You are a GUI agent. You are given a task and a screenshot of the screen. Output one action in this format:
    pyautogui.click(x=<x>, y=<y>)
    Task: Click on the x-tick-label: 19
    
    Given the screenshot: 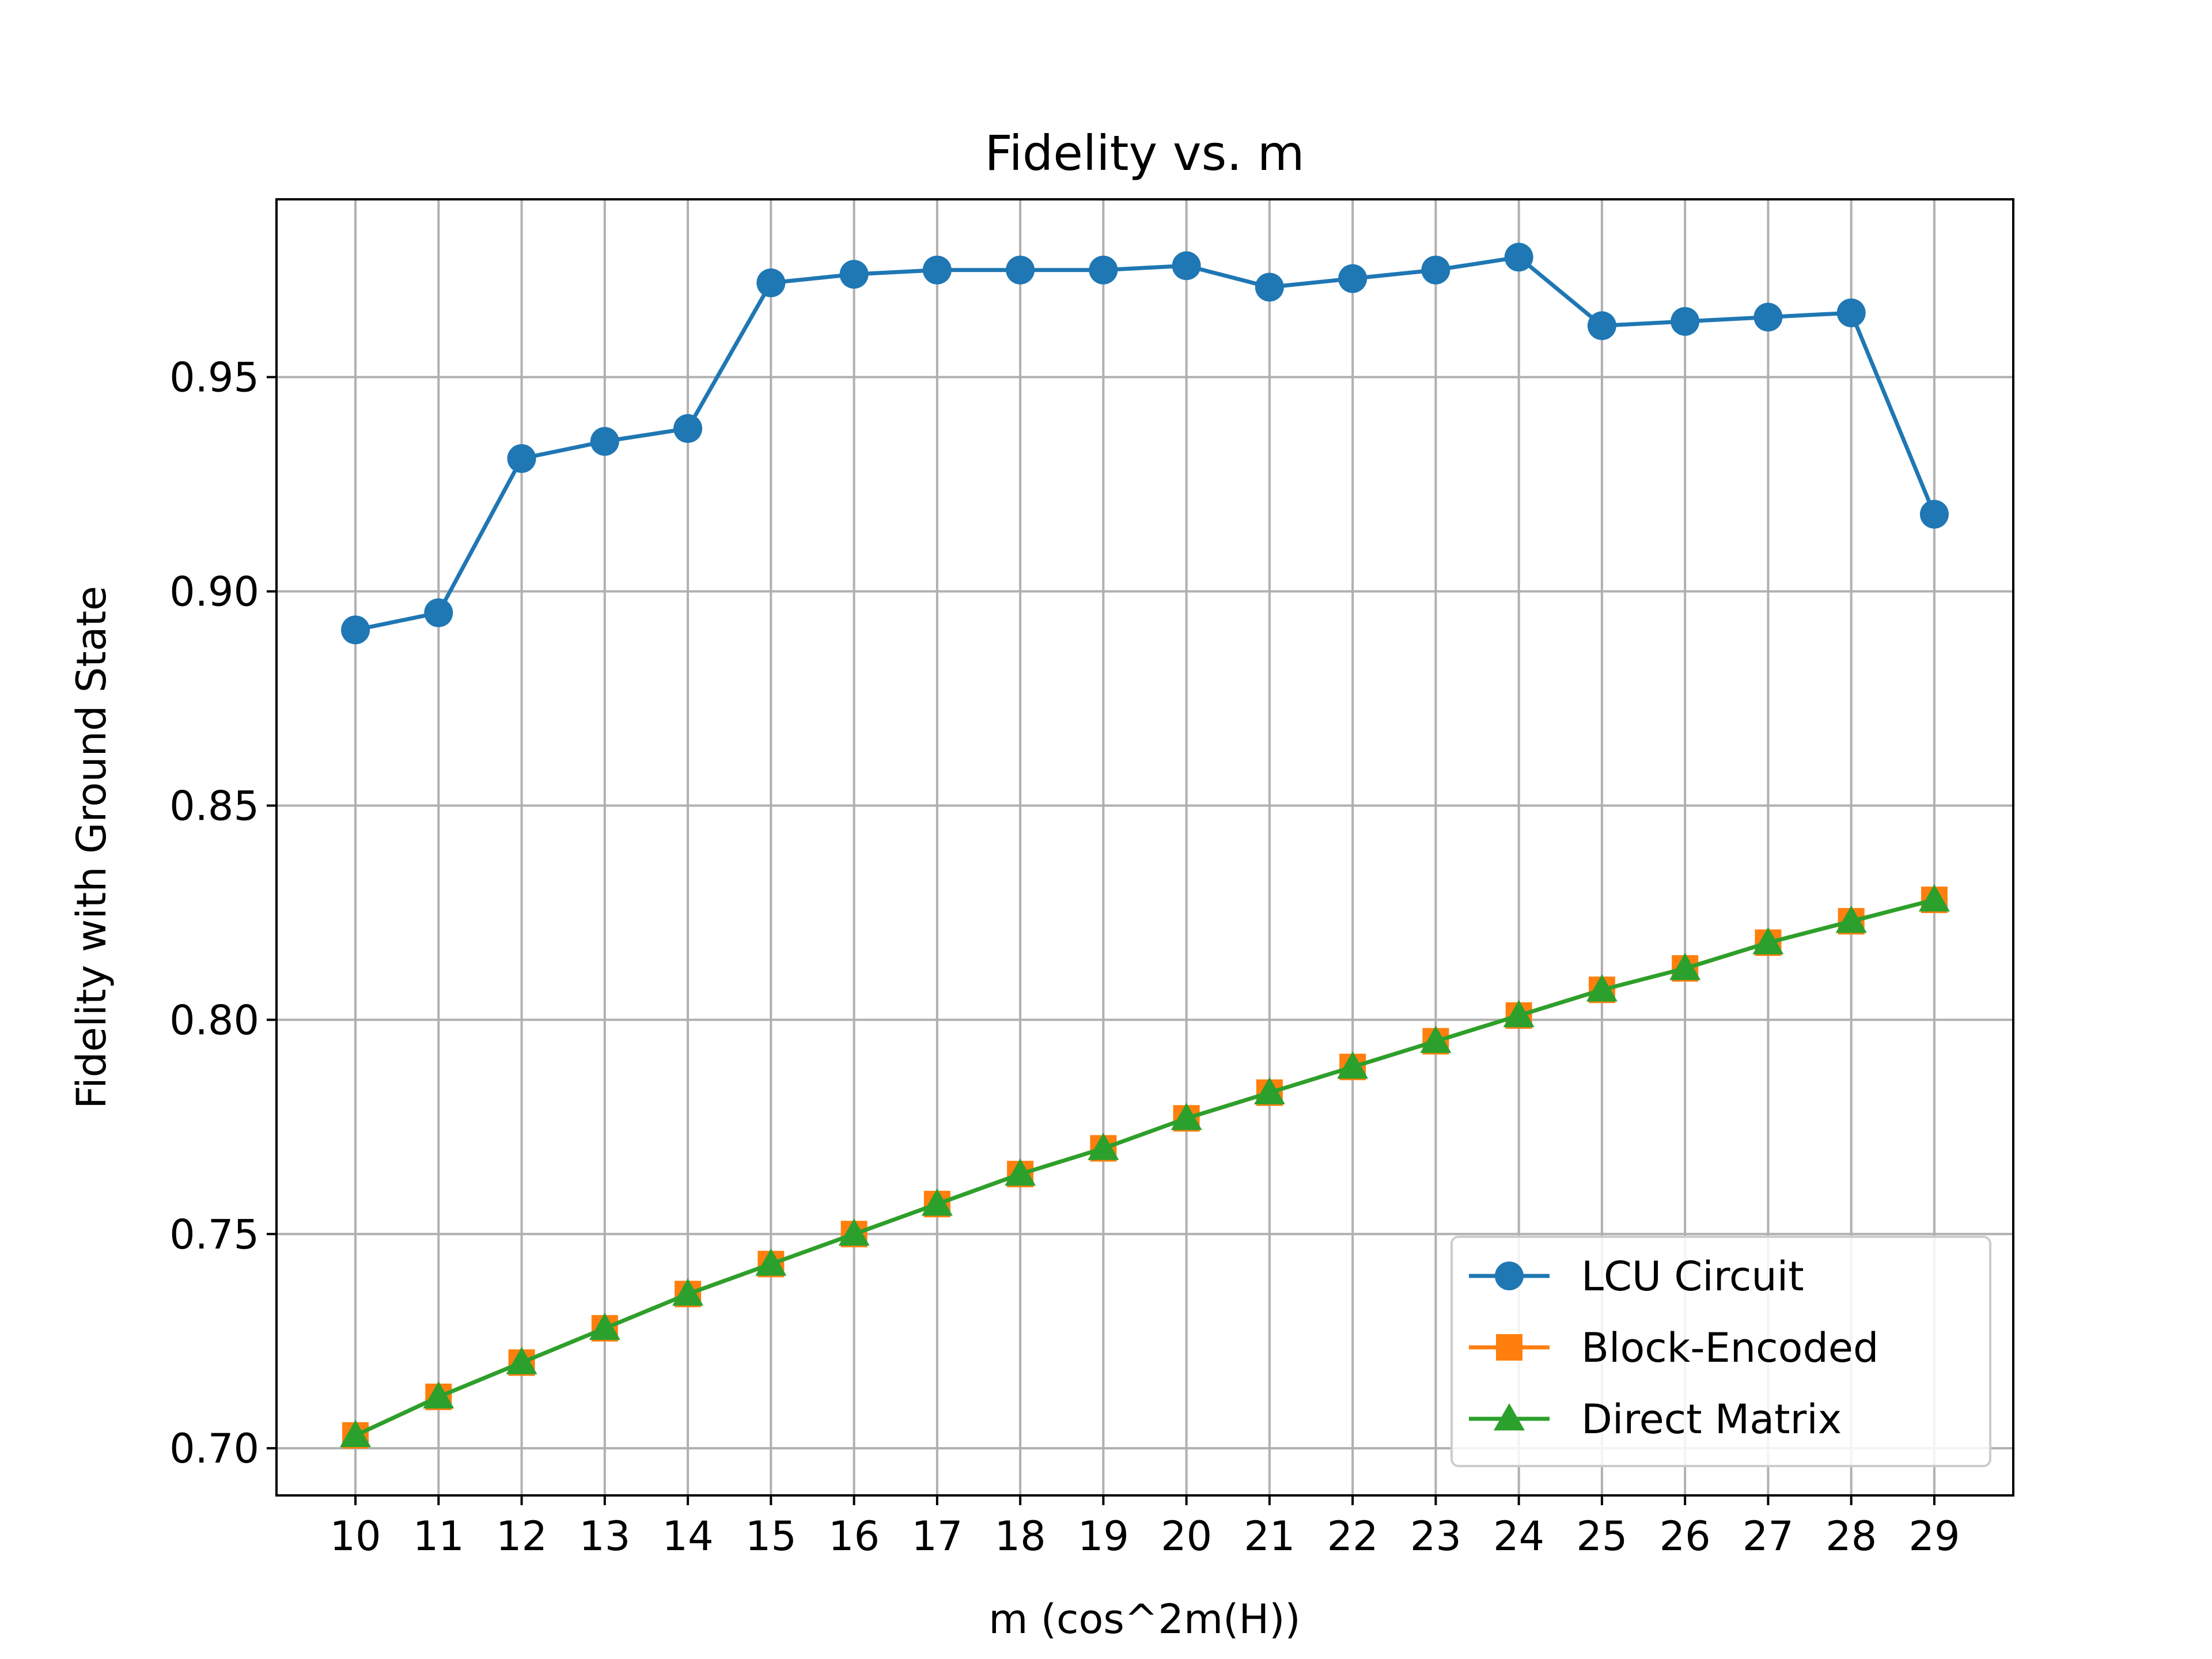 What is the action you would take?
    pyautogui.click(x=1103, y=1536)
    